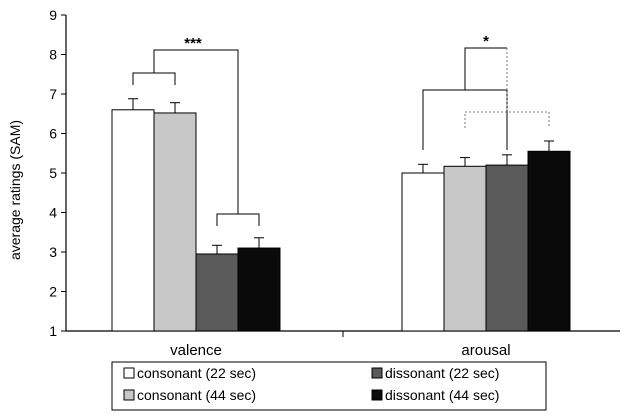 This screenshot has width=627, height=420. Describe the element at coordinates (196, 350) in the screenshot. I see `x-category-label: valence` at that location.